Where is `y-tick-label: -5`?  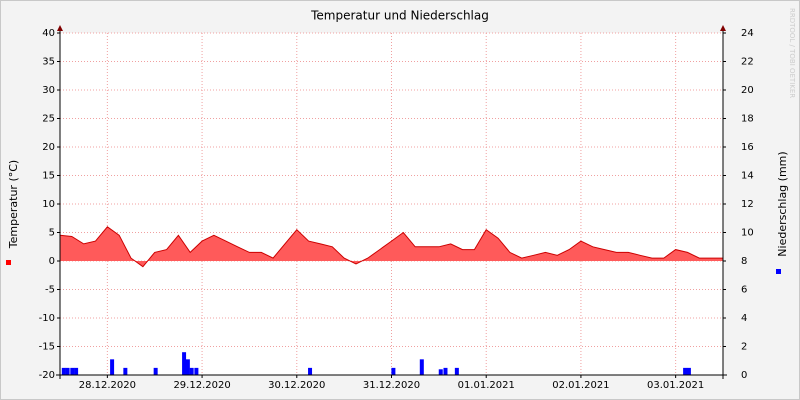
y-tick-label: -5 is located at coordinates (50, 290).